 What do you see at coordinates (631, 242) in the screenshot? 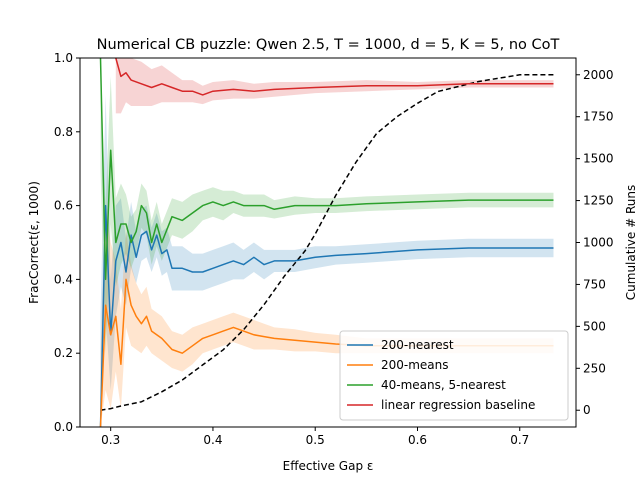
I see `y2-axis-label: Cumulative # Runs` at bounding box center [631, 242].